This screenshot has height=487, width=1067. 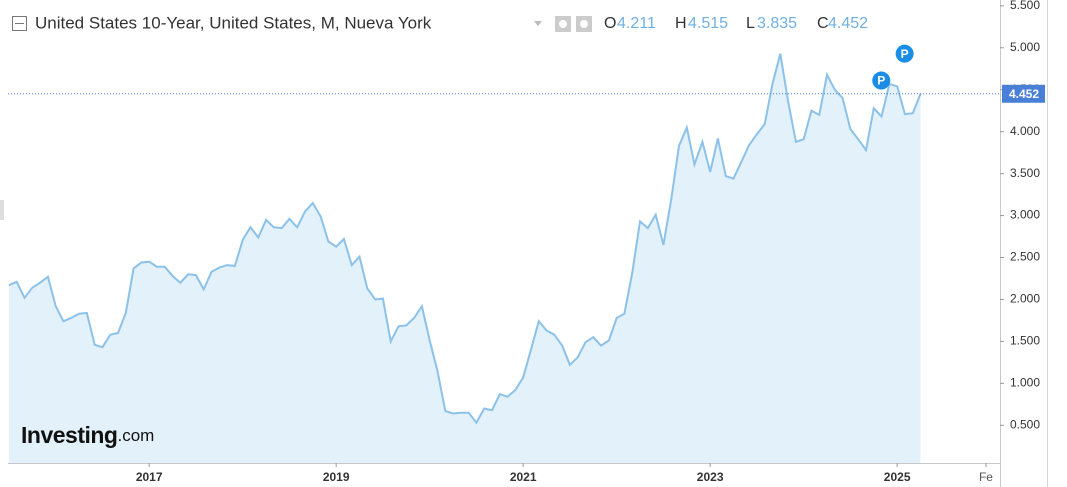 I want to click on ohlc-key: H, so click(x=681, y=23).